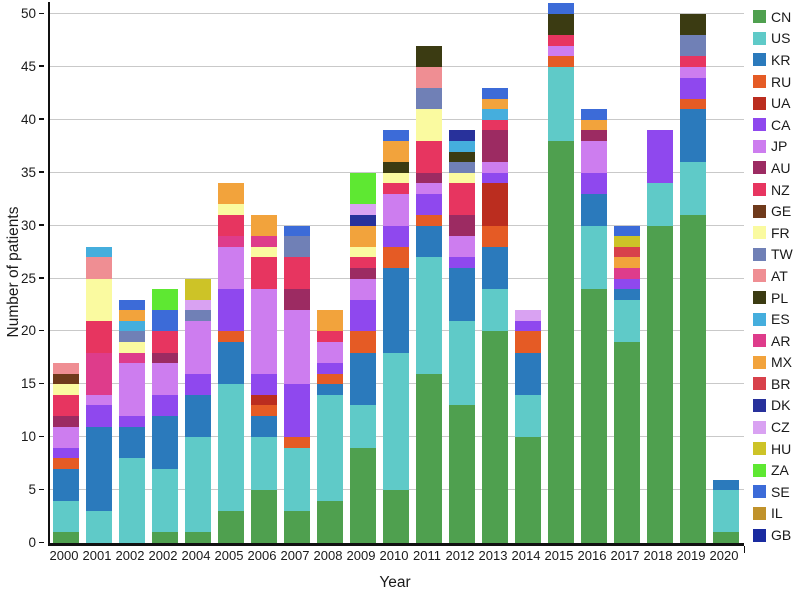  I want to click on legend-label-KR: KR, so click(781, 59).